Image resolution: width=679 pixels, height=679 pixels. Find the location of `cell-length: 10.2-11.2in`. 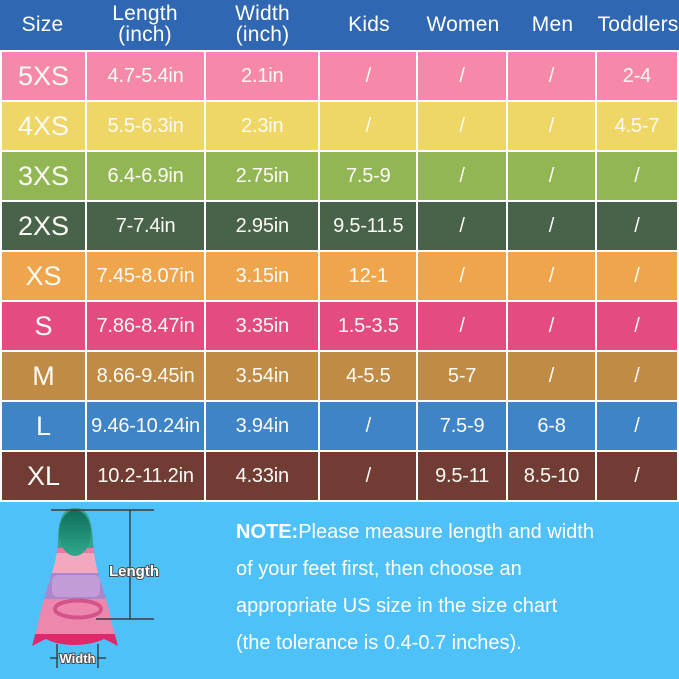

cell-length: 10.2-11.2in is located at coordinates (145, 476).